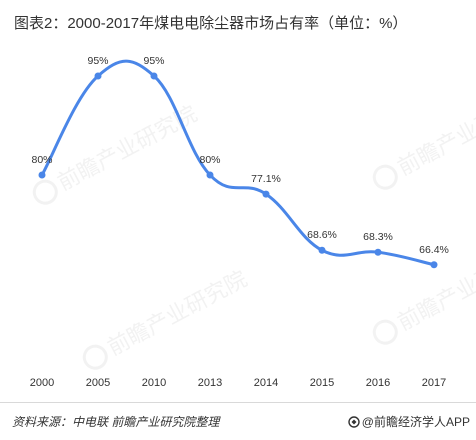 Image resolution: width=476 pixels, height=440 pixels. I want to click on data-point-2010, so click(154, 76).